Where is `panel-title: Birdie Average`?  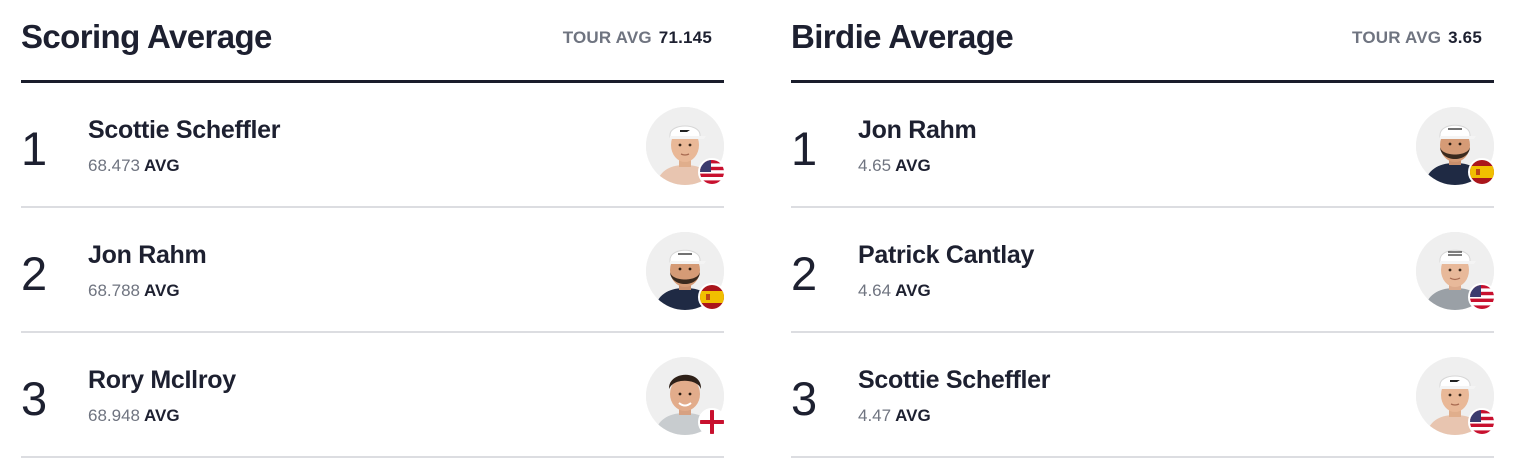
panel-title: Birdie Average is located at coordinates (902, 36).